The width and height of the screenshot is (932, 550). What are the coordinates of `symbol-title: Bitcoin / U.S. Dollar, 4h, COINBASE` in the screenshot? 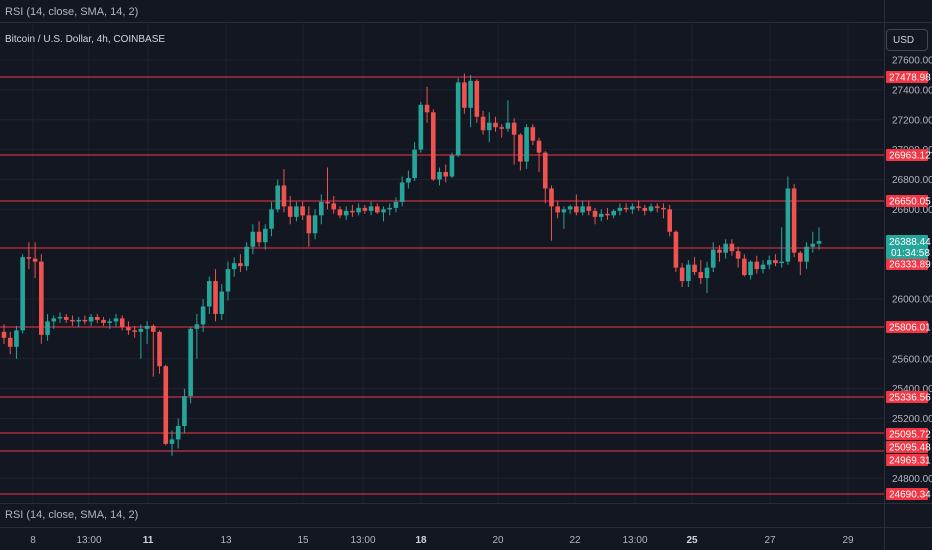 It's located at (85, 39).